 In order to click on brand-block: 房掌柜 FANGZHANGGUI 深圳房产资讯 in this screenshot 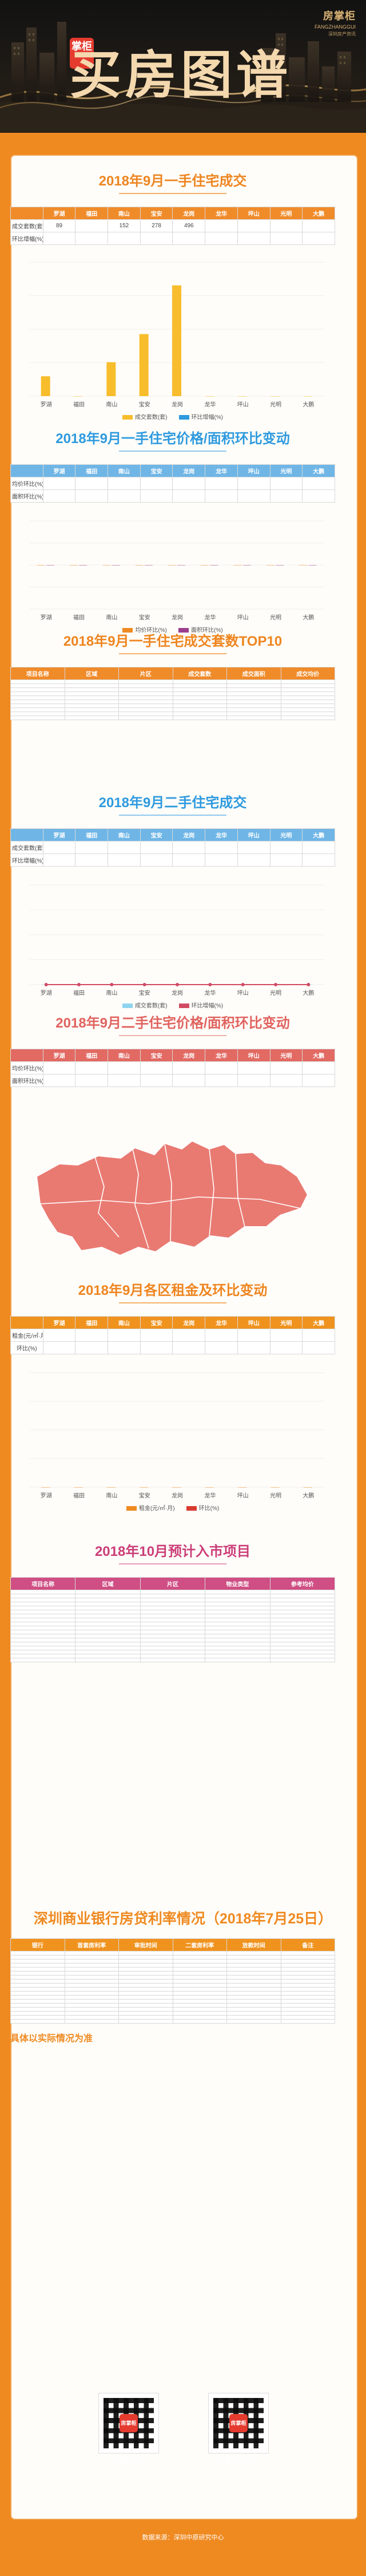, I will do `click(335, 22)`.